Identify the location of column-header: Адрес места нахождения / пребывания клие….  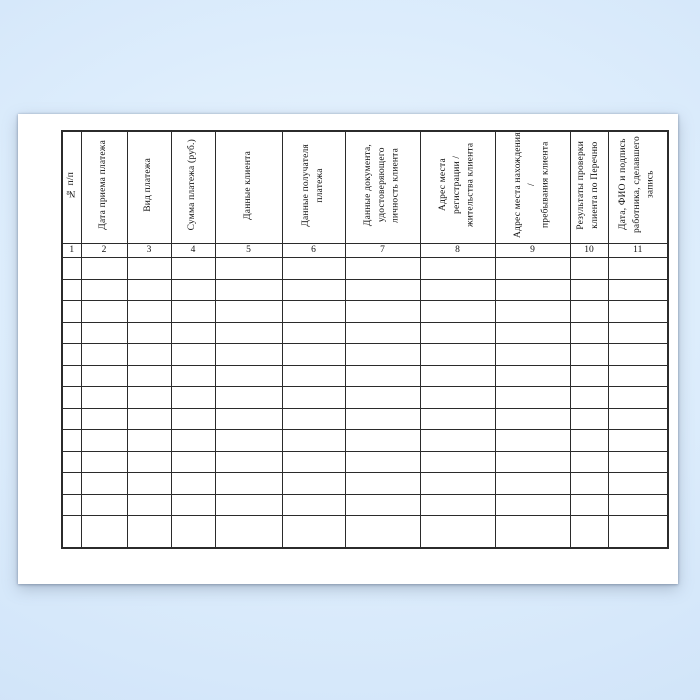
(532, 187).